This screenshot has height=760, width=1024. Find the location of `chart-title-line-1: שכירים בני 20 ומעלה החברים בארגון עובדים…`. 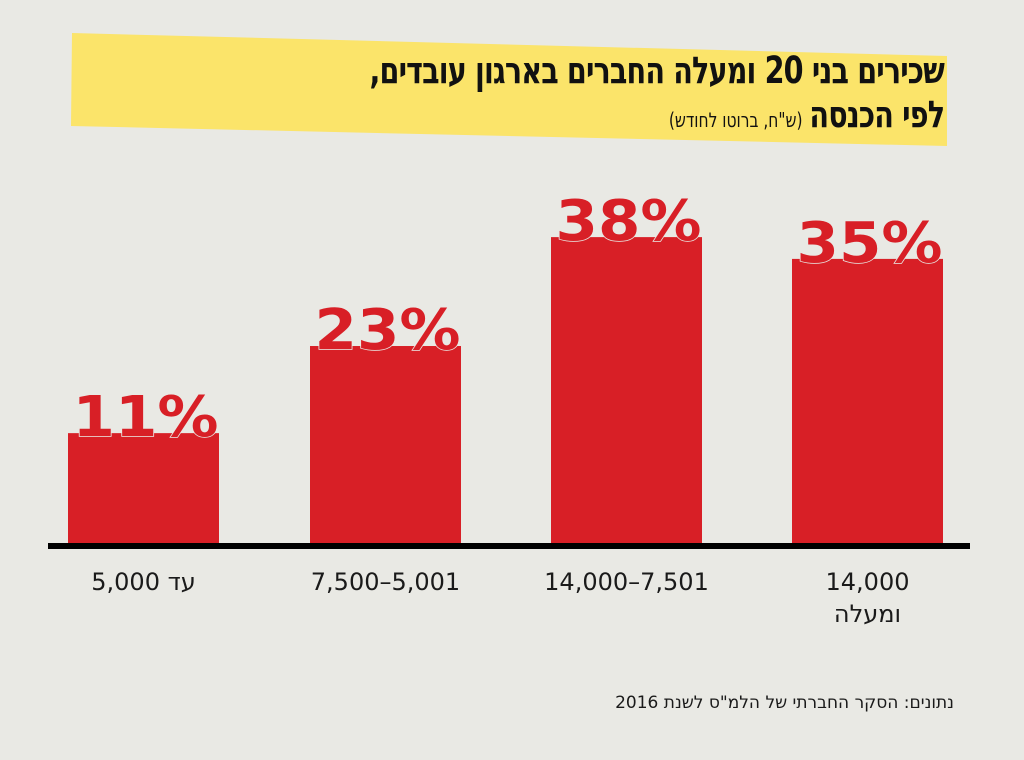

chart-title-line-1: שכירים בני 20 ומעלה החברים בארגון עובדים… is located at coordinates (657, 70).